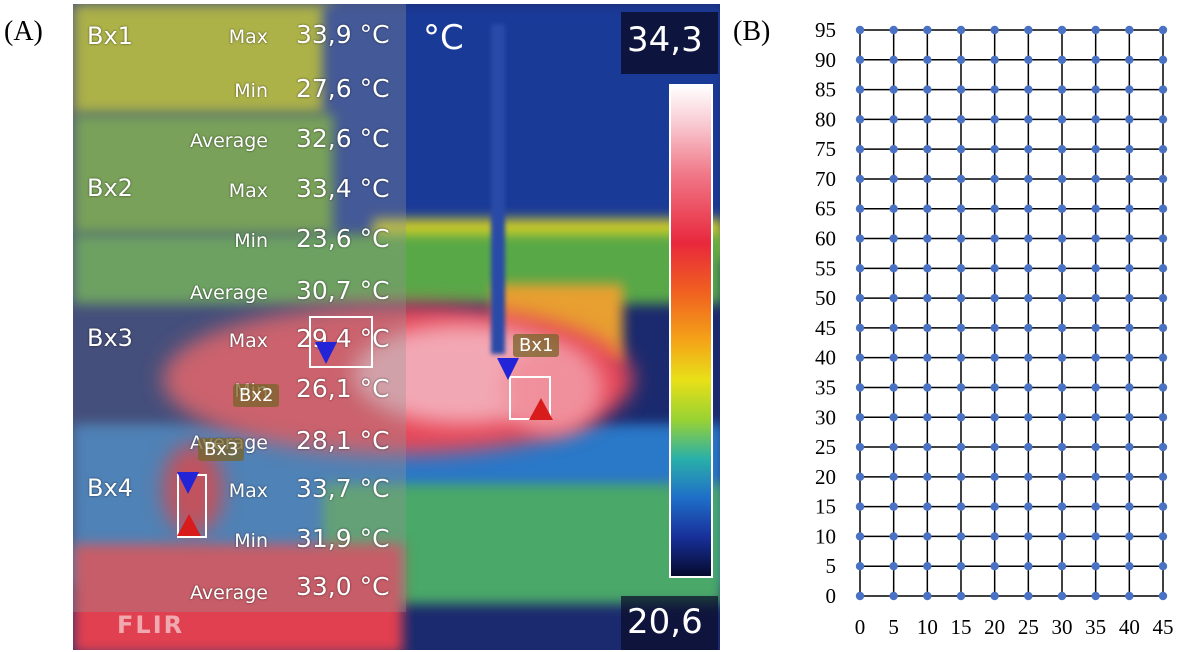 This screenshot has height=652, width=1189. What do you see at coordinates (831, 596) in the screenshot?
I see `y-tick-label: 0` at bounding box center [831, 596].